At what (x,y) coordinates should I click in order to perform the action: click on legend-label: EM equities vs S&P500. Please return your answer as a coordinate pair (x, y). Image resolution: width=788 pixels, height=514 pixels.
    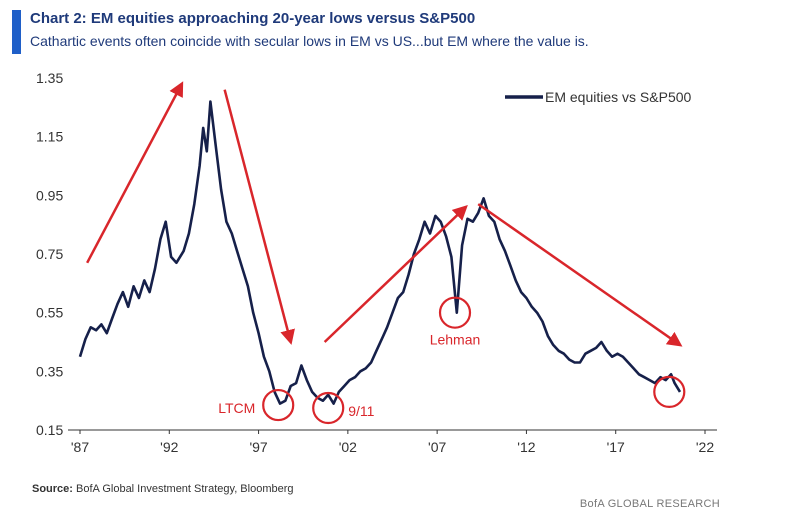
    Looking at the image, I should click on (618, 97).